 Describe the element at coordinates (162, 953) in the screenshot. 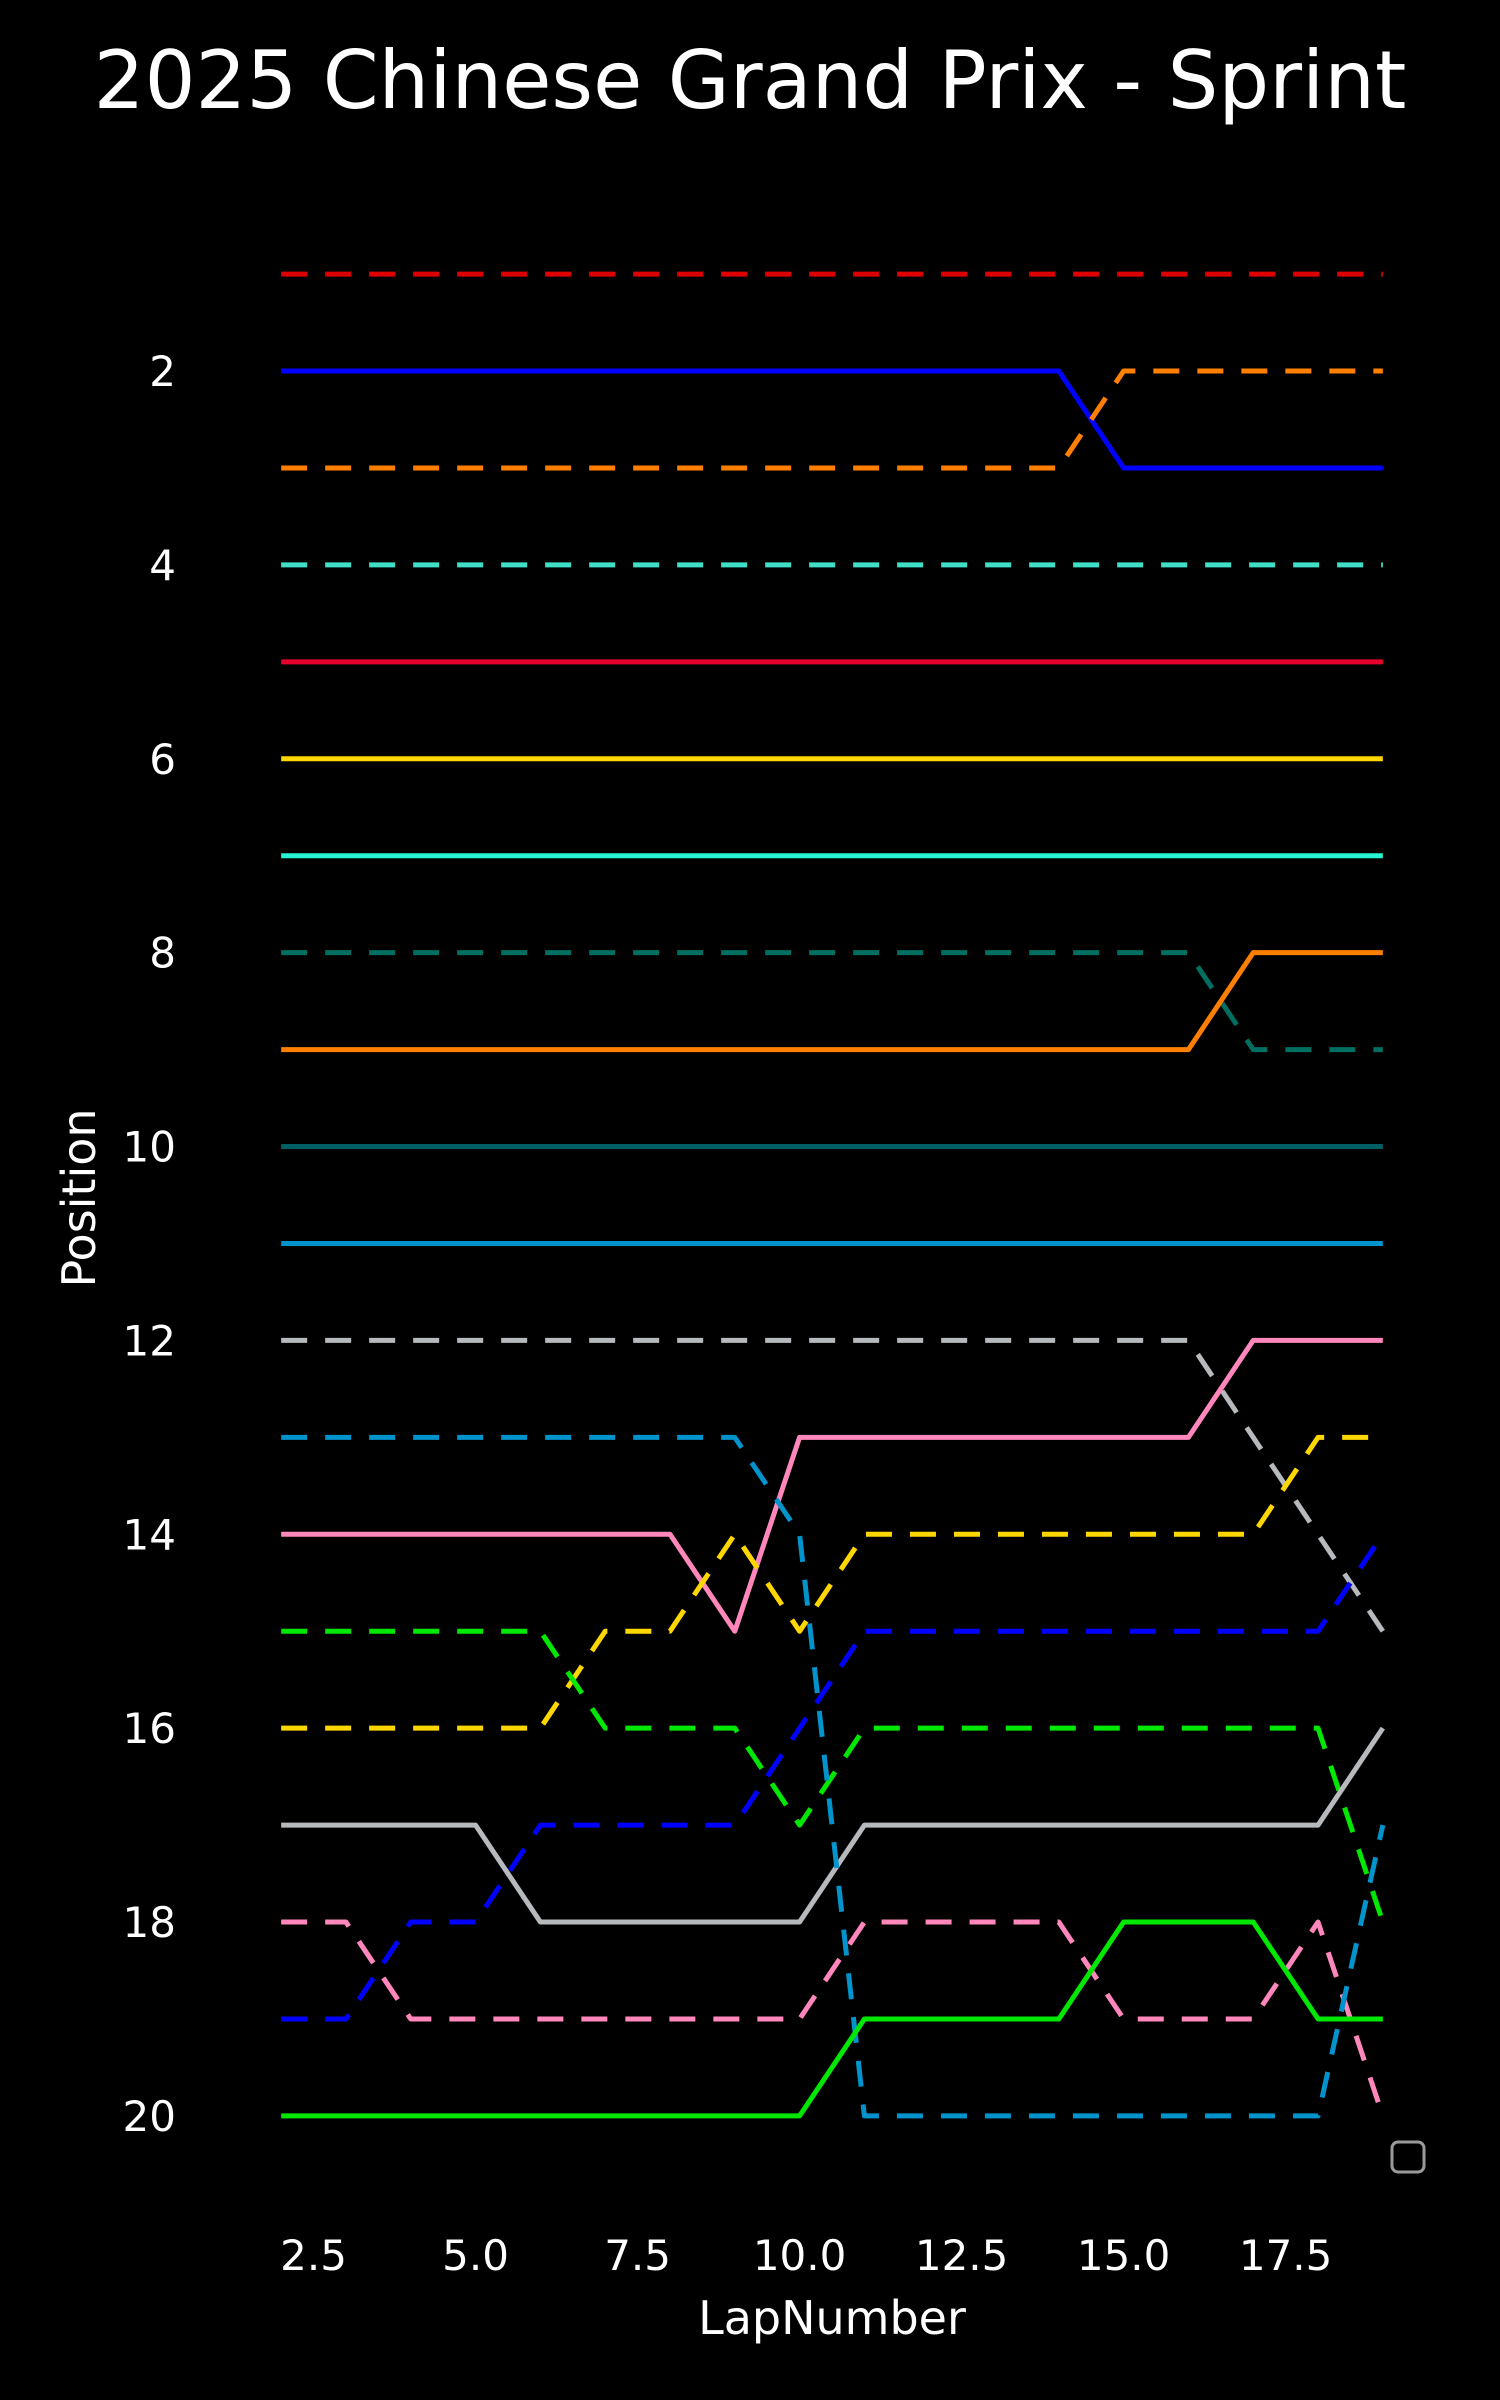

I see `y-tick-label: 8` at that location.